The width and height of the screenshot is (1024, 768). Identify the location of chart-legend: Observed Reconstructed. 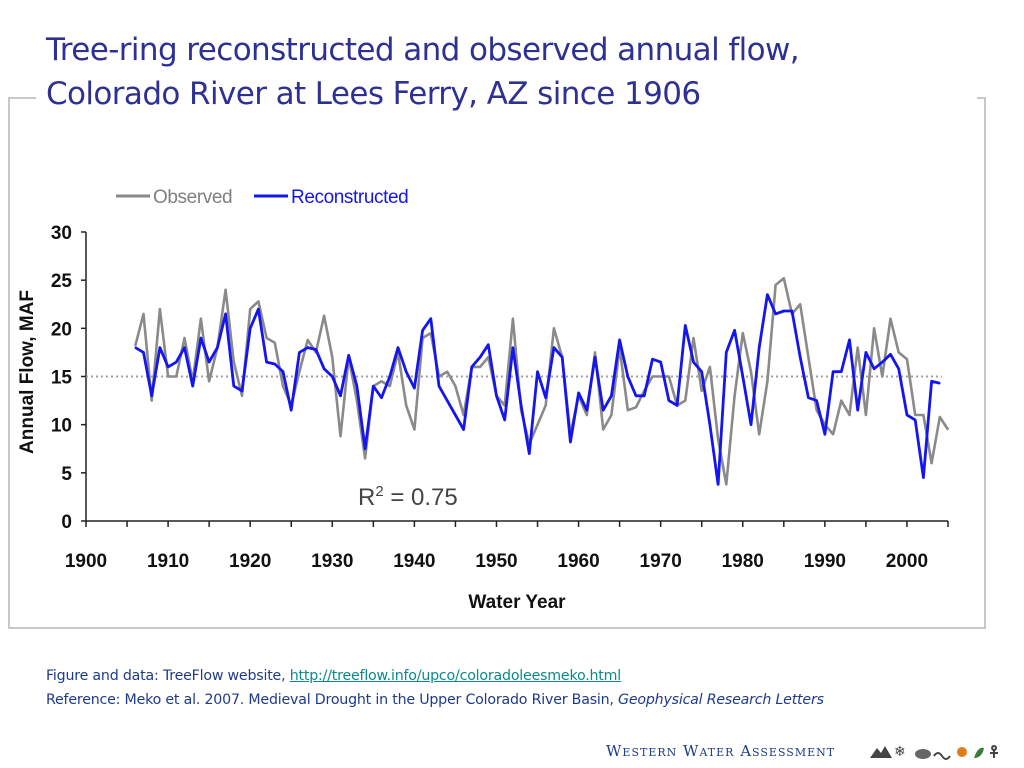
(262, 197).